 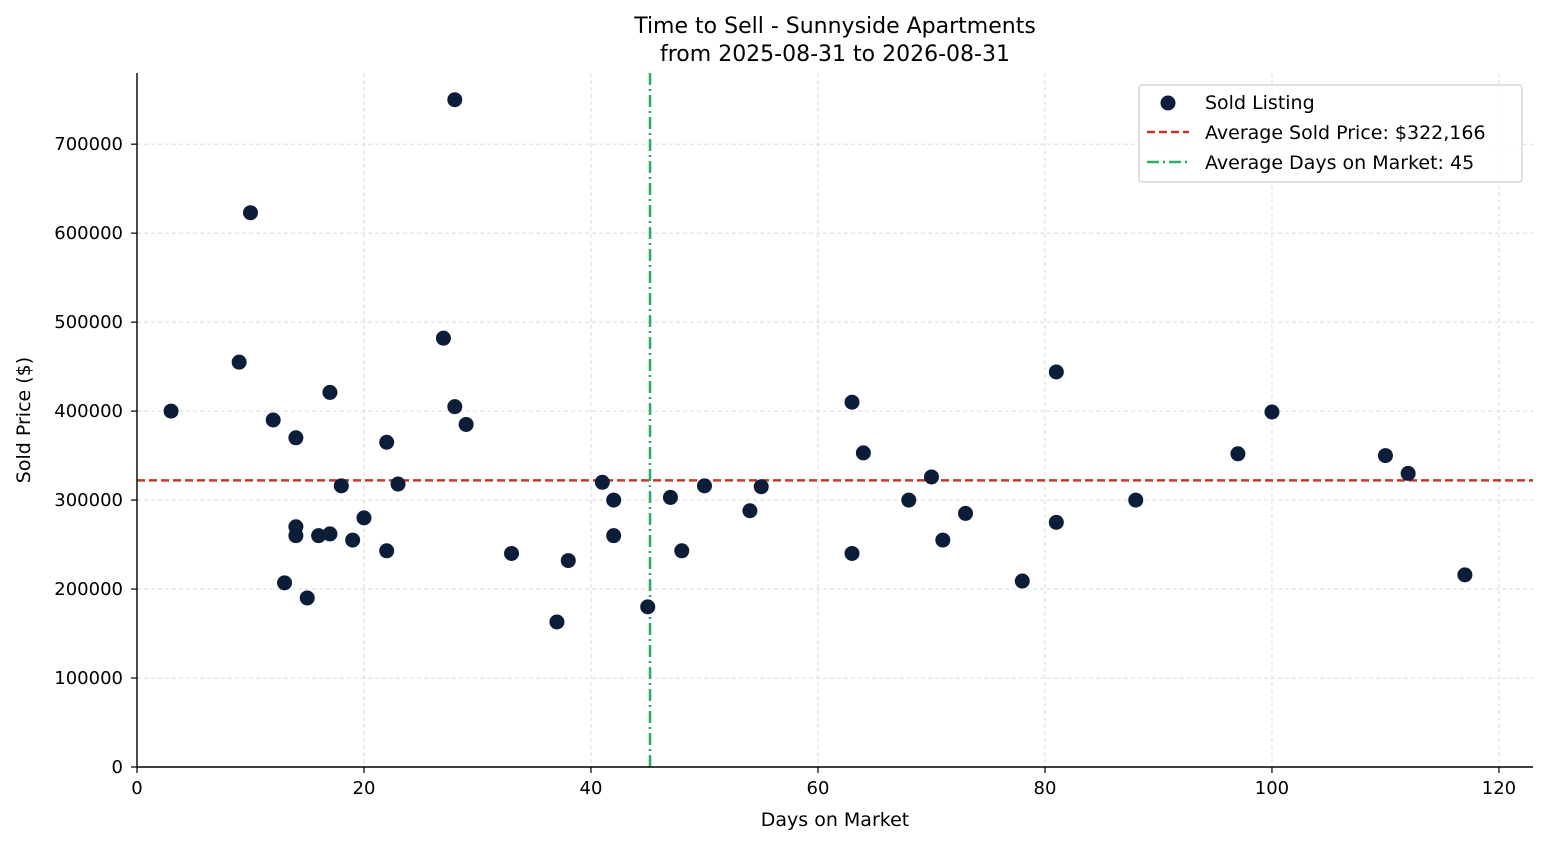 What do you see at coordinates (88, 144) in the screenshot?
I see `y-tick-label: 700000` at bounding box center [88, 144].